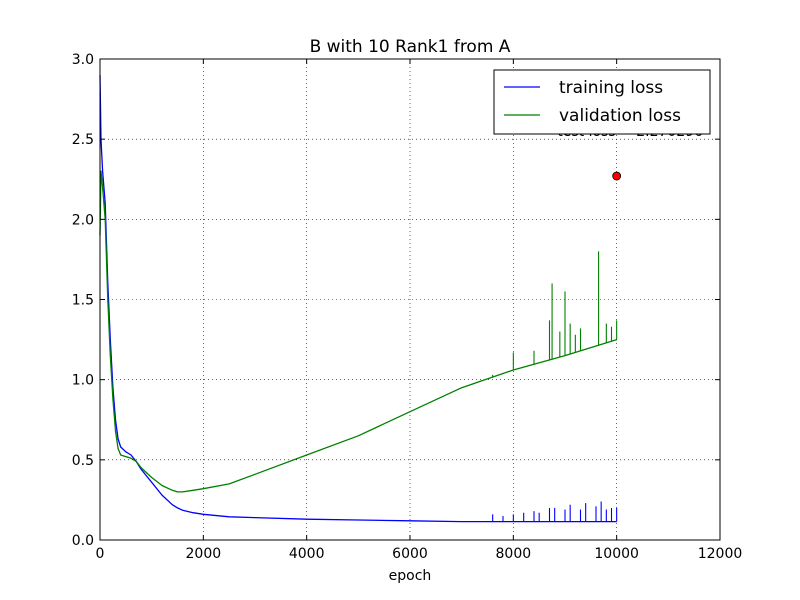  I want to click on x-tick-label: 4000, so click(307, 554).